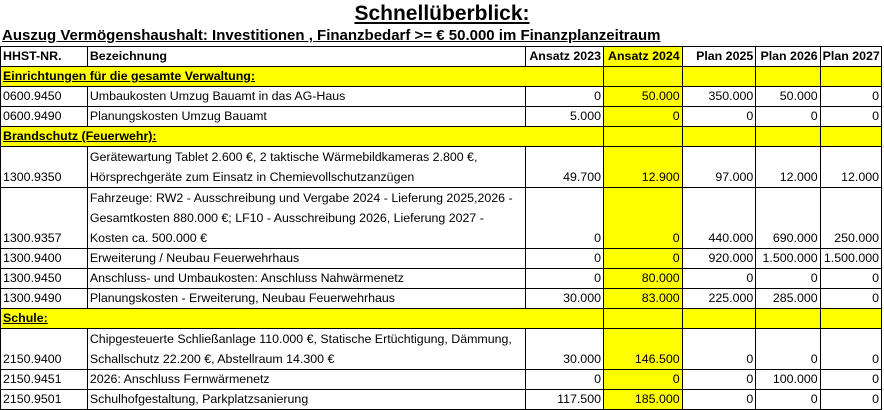 This screenshot has width=884, height=410. Describe the element at coordinates (642, 298) in the screenshot. I see `cell-a2024: 83.000` at that location.